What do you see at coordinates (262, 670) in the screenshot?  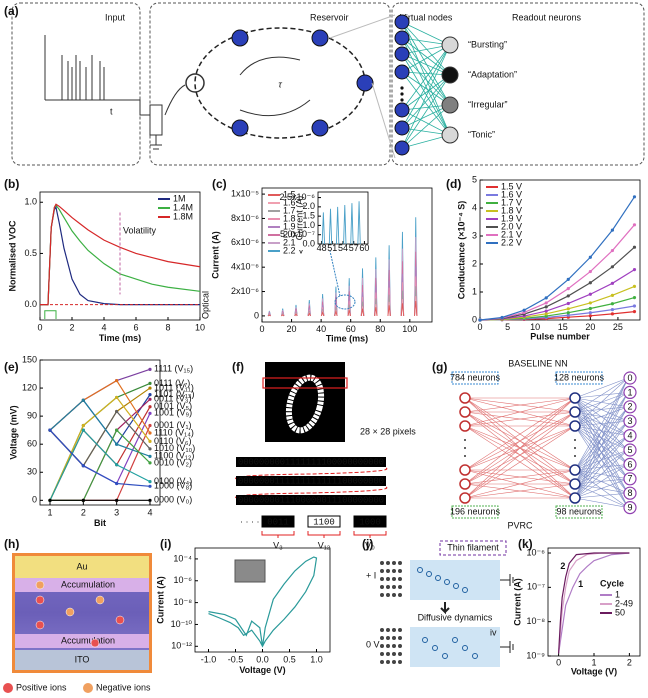 I see `x-axis-label: Voltage (V)` at bounding box center [262, 670].